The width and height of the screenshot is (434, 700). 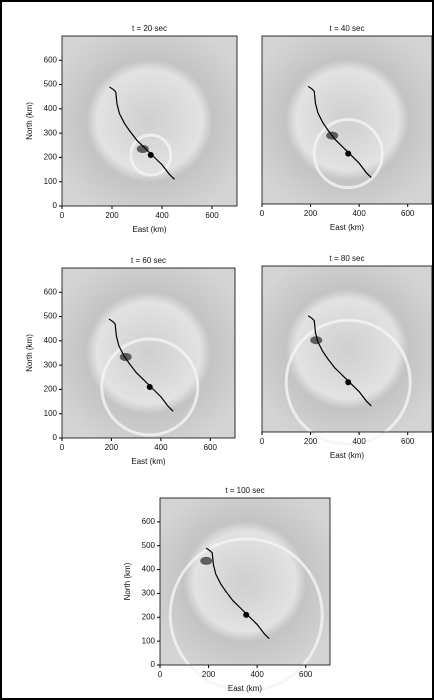 I want to click on panel-title: t = 40 sec, so click(x=347, y=28).